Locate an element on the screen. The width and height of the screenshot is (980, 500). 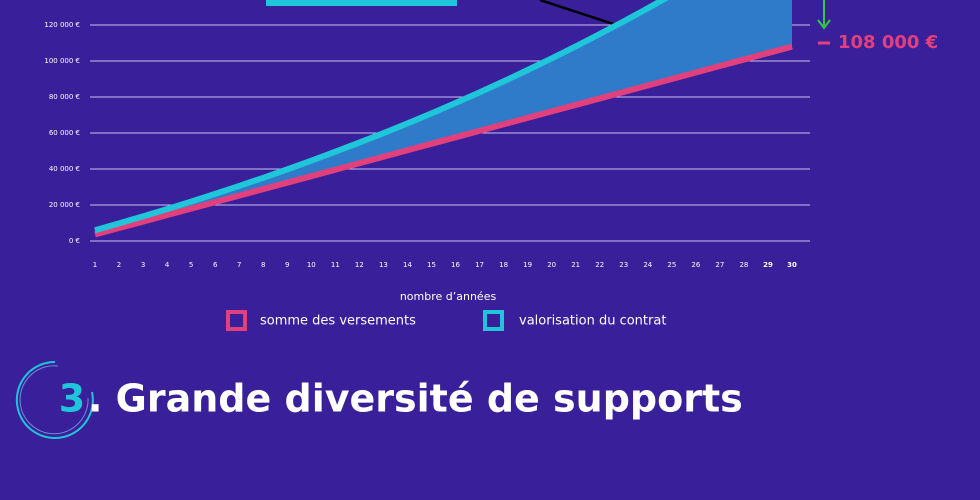
x-tick-label: 4 is located at coordinates (167, 265).